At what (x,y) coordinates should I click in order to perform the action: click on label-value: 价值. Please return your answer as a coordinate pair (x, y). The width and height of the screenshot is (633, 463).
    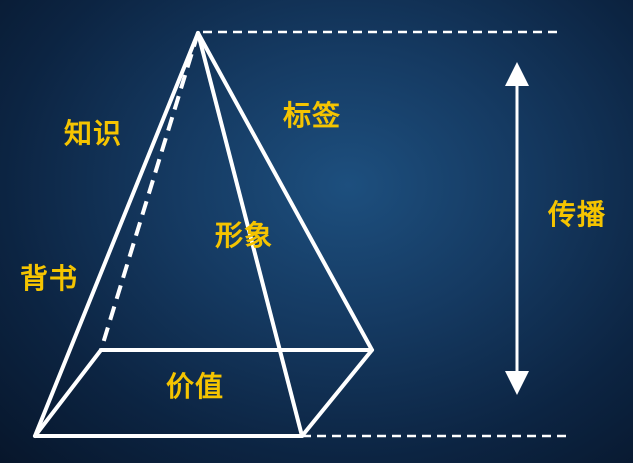
    Looking at the image, I should click on (195, 386).